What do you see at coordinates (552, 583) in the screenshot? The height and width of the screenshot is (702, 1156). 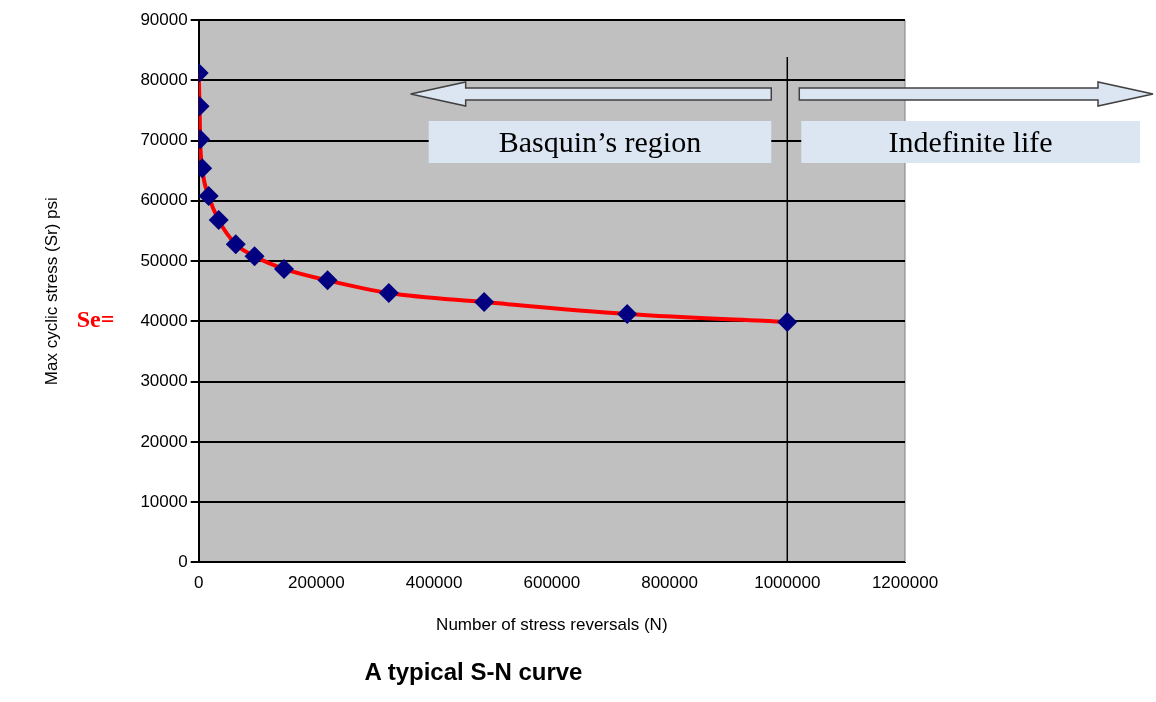 I see `x-tick-label: 600000` at bounding box center [552, 583].